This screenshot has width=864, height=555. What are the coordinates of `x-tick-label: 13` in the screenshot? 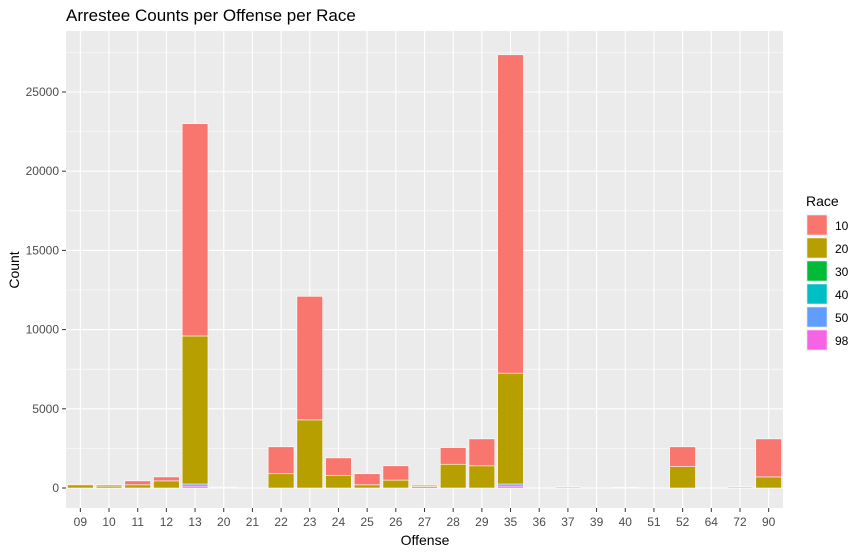 It's located at (195, 522).